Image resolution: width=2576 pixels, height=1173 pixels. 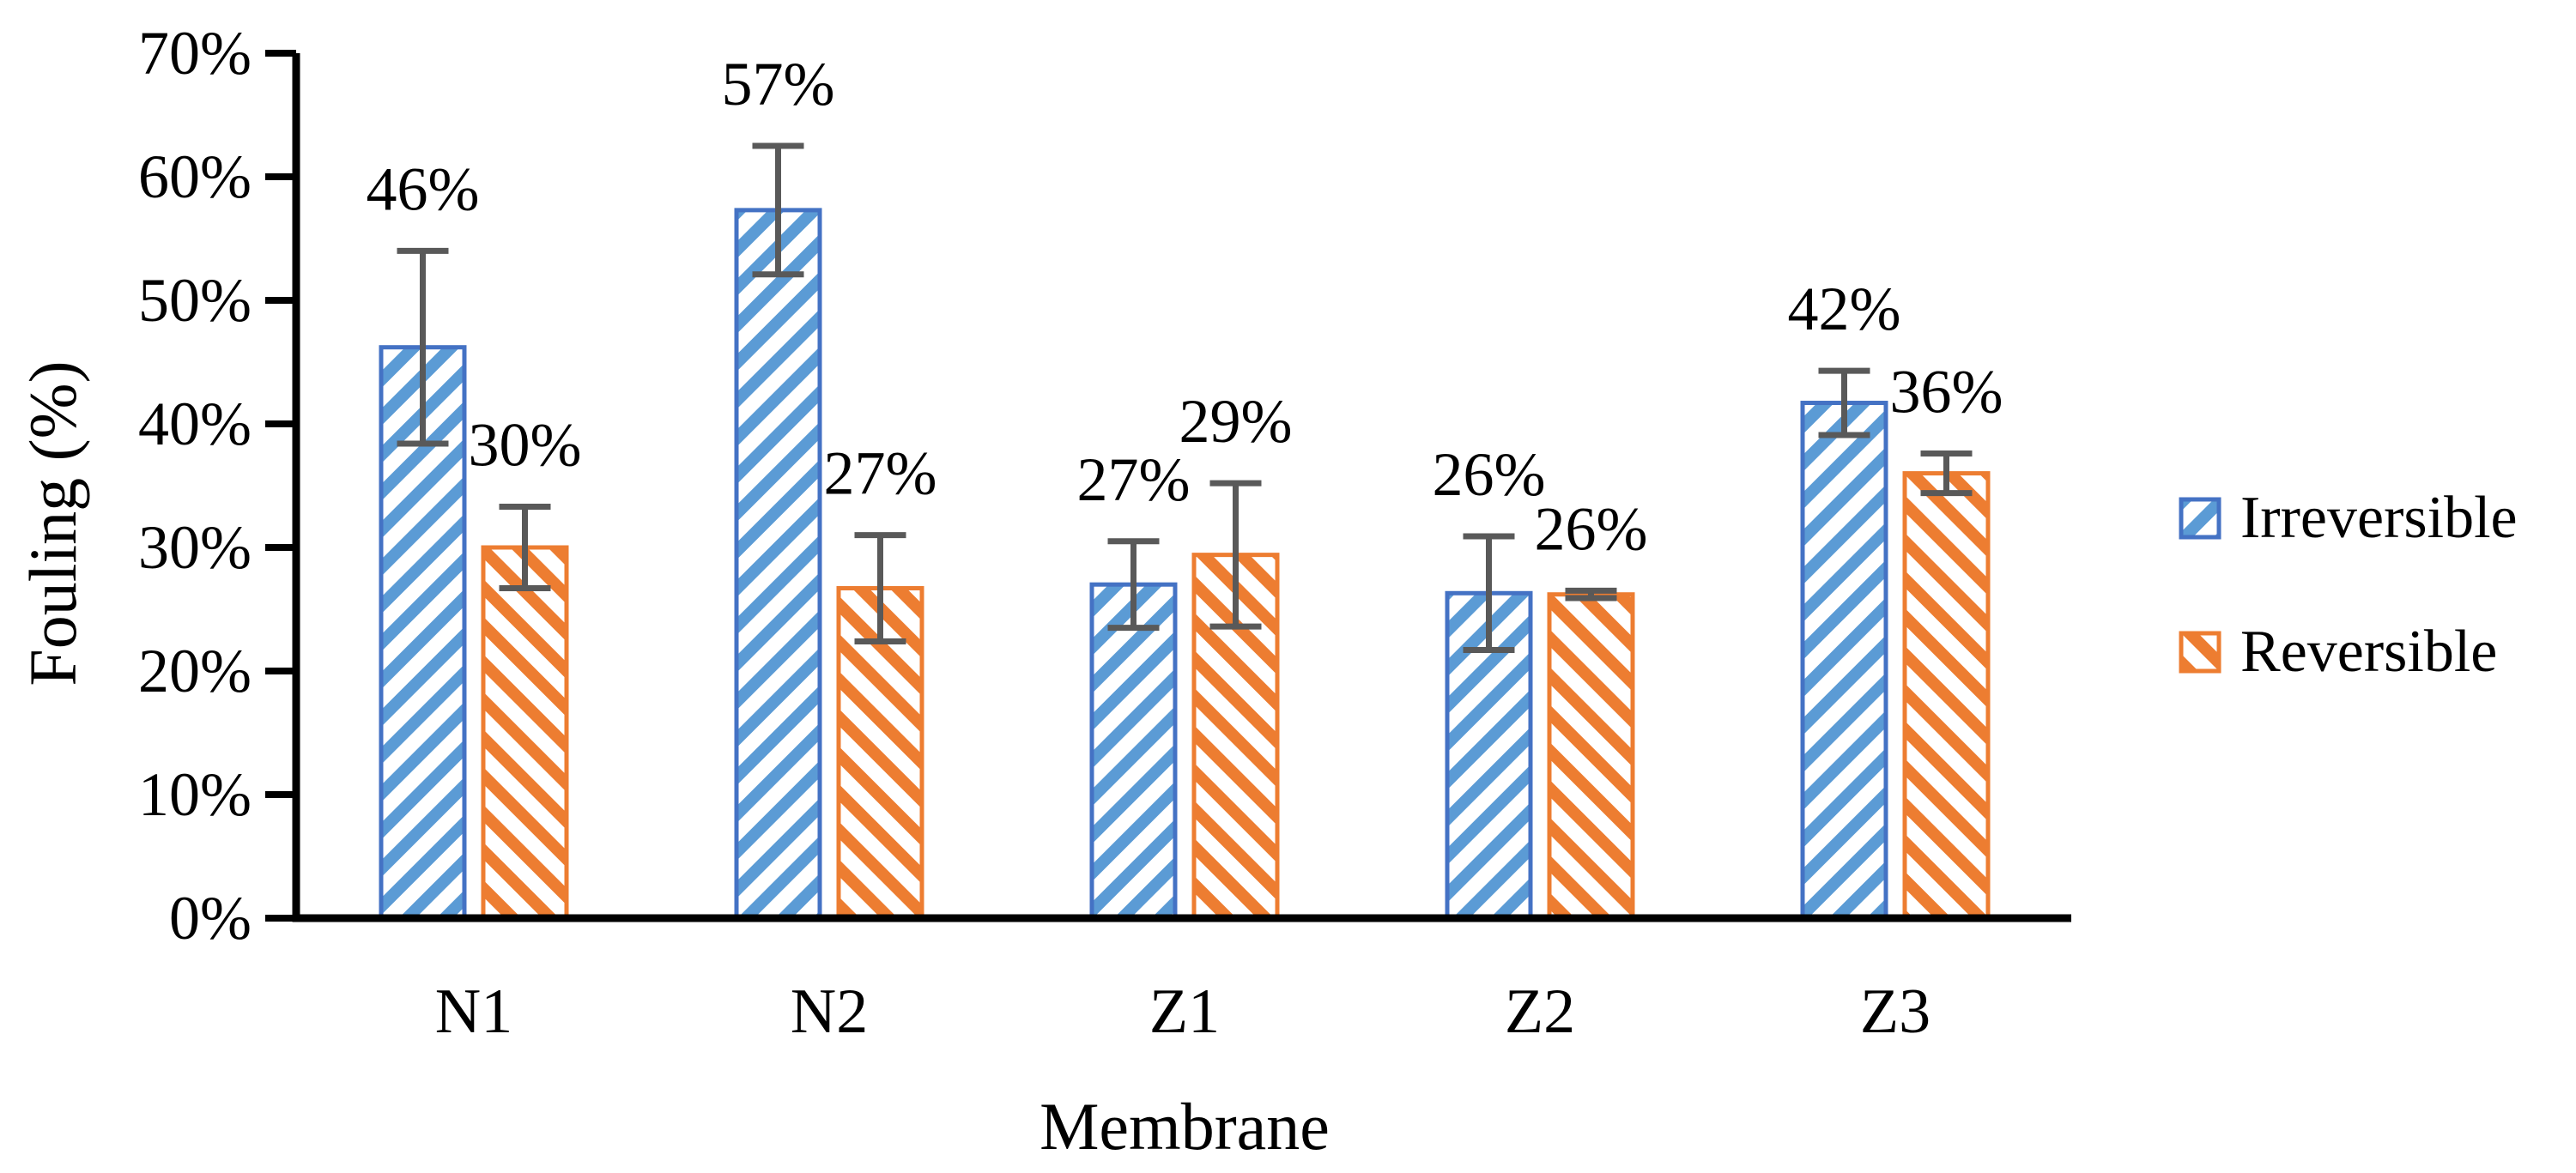 I want to click on legend-swatch-irreversible-icon, so click(x=2200, y=519).